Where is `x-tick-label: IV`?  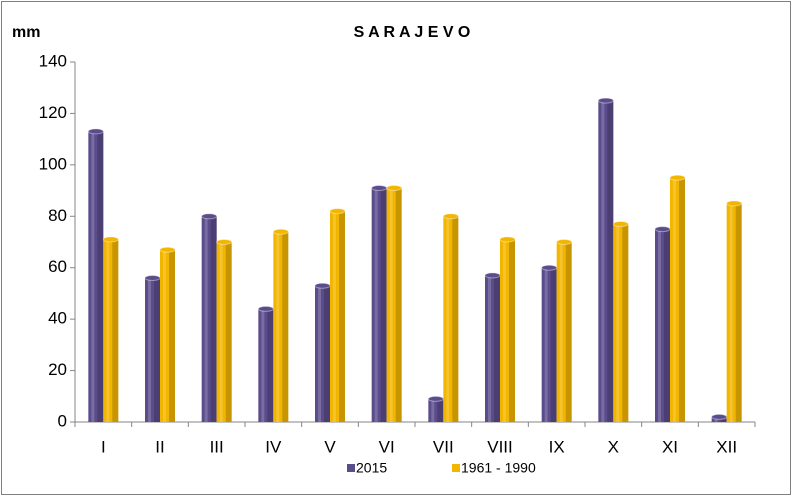
x-tick-label: IV is located at coordinates (273, 446).